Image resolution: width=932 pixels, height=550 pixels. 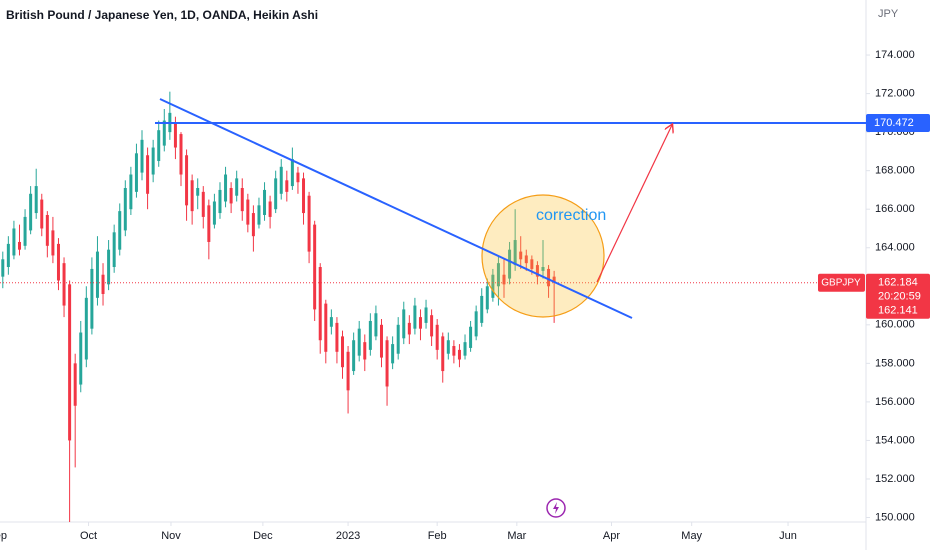 I want to click on event-bolt, so click(x=556, y=508).